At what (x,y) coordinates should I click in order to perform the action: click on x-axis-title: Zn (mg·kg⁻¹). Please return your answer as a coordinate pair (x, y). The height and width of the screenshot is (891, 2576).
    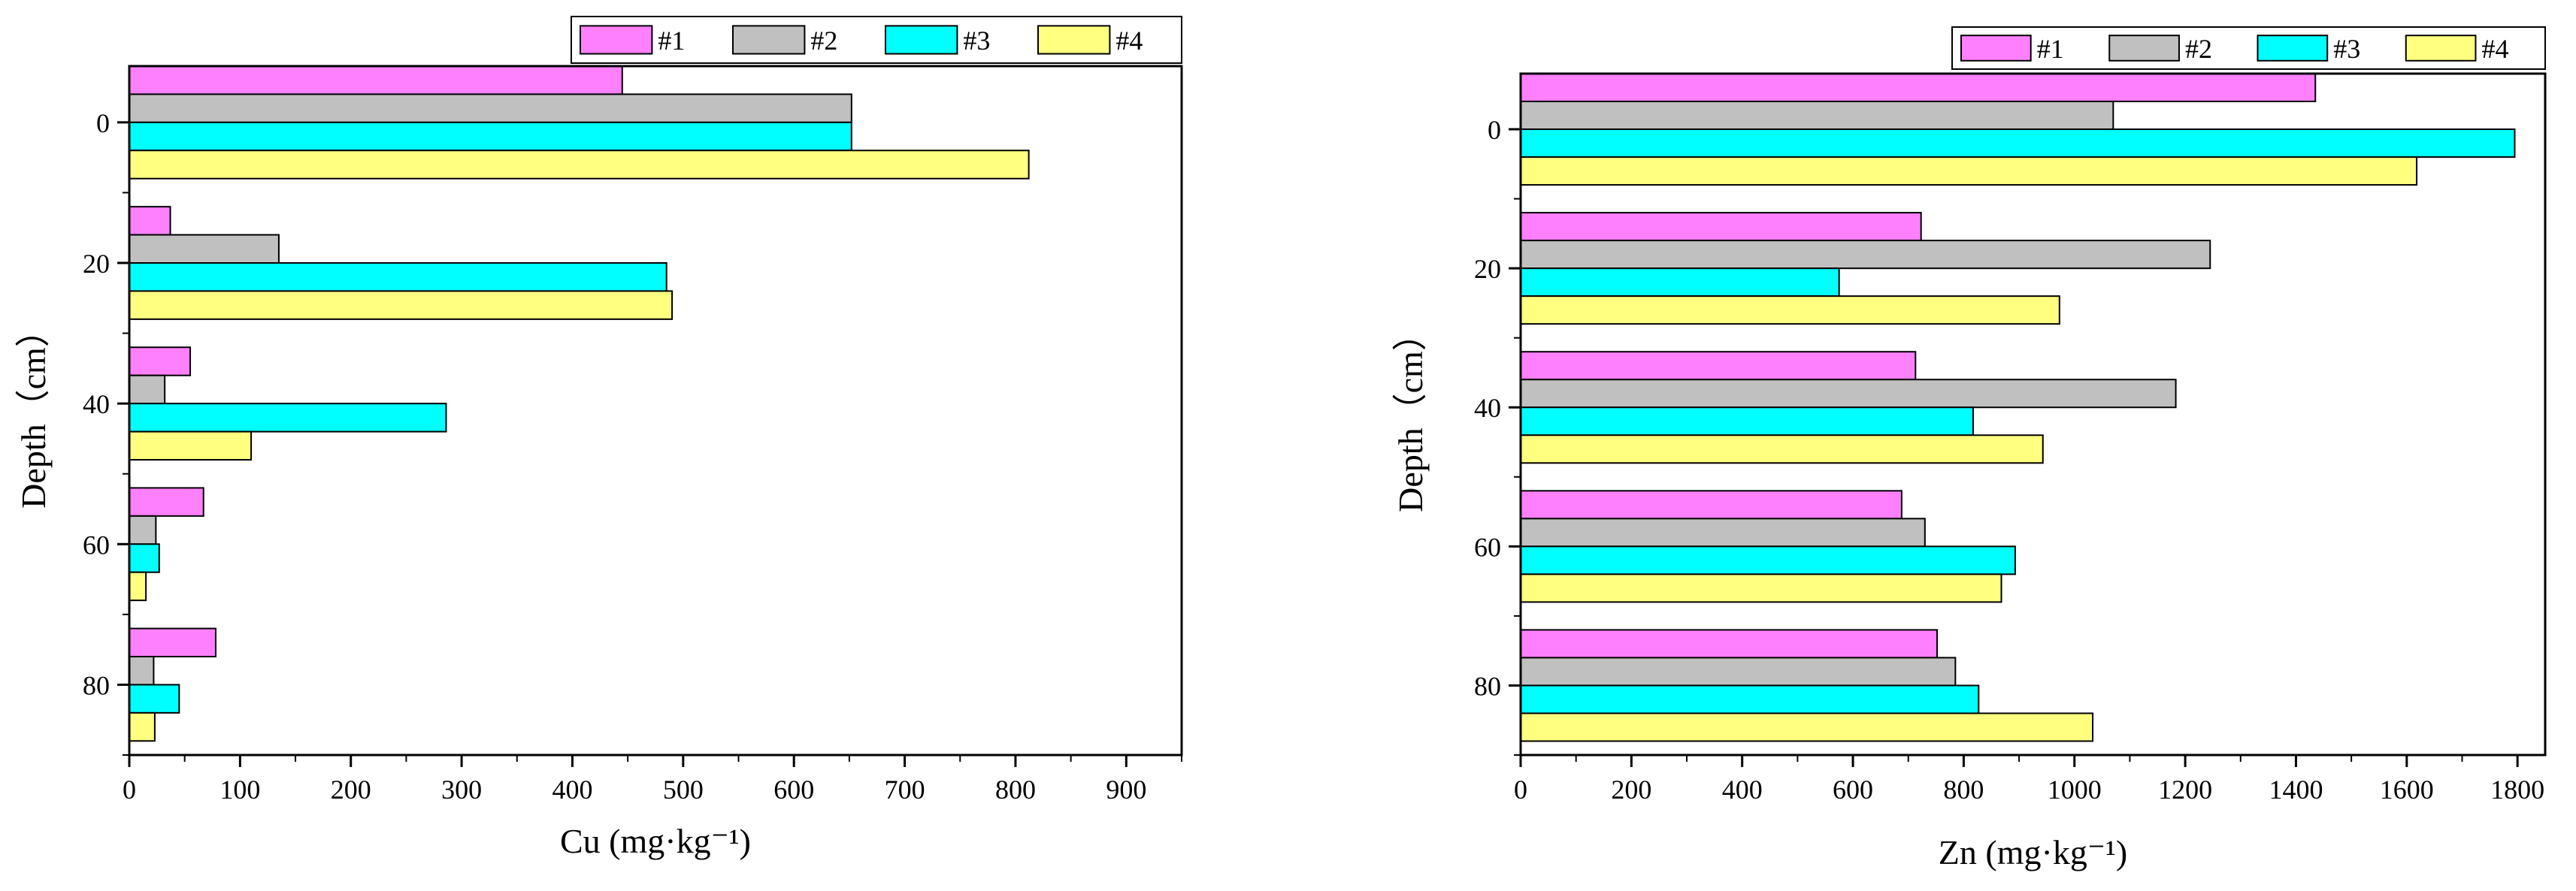
    Looking at the image, I should click on (2033, 852).